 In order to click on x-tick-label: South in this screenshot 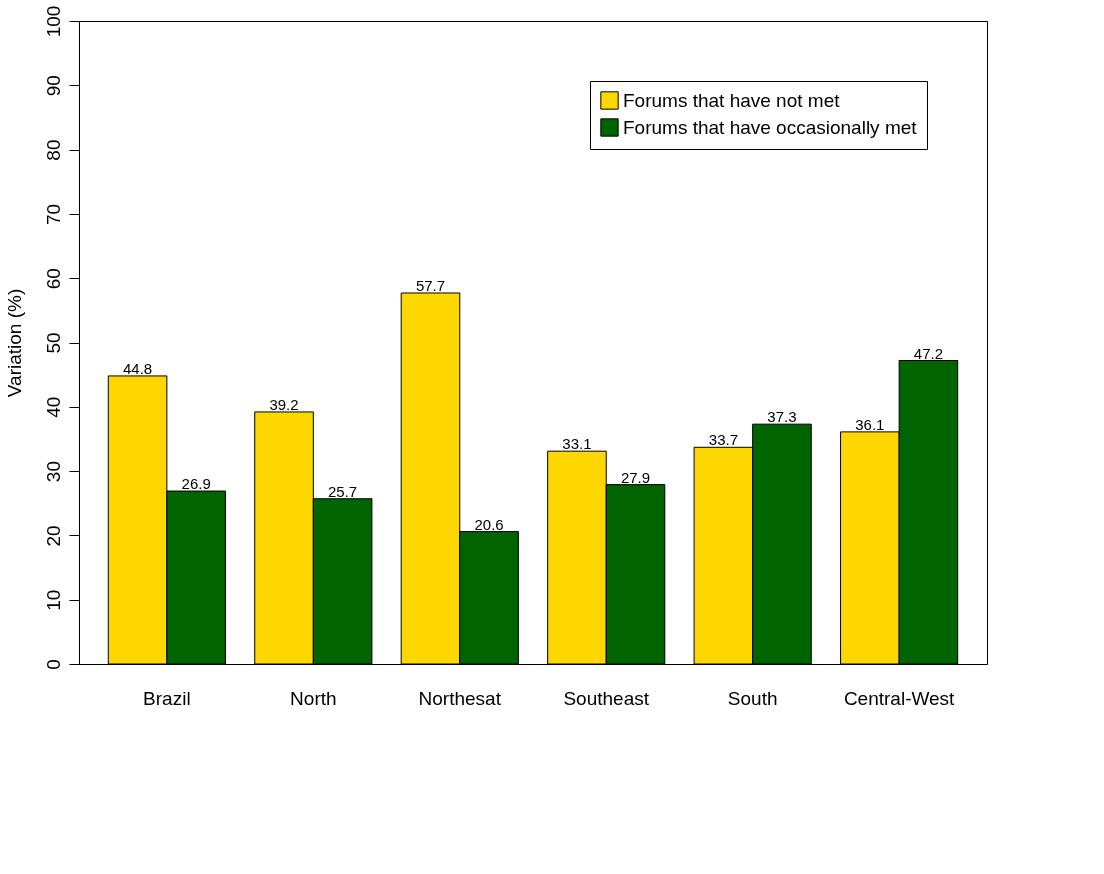, I will do `click(752, 698)`.